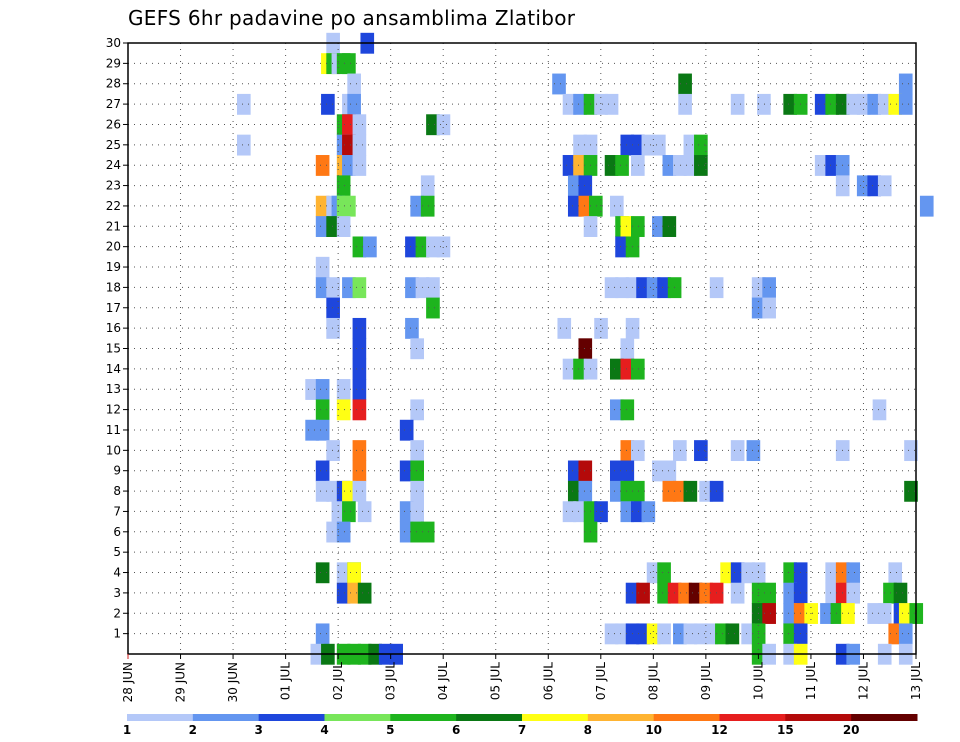 The height and width of the screenshot is (742, 960). Describe the element at coordinates (113, 247) in the screenshot. I see `y-tick-label: 20` at that location.